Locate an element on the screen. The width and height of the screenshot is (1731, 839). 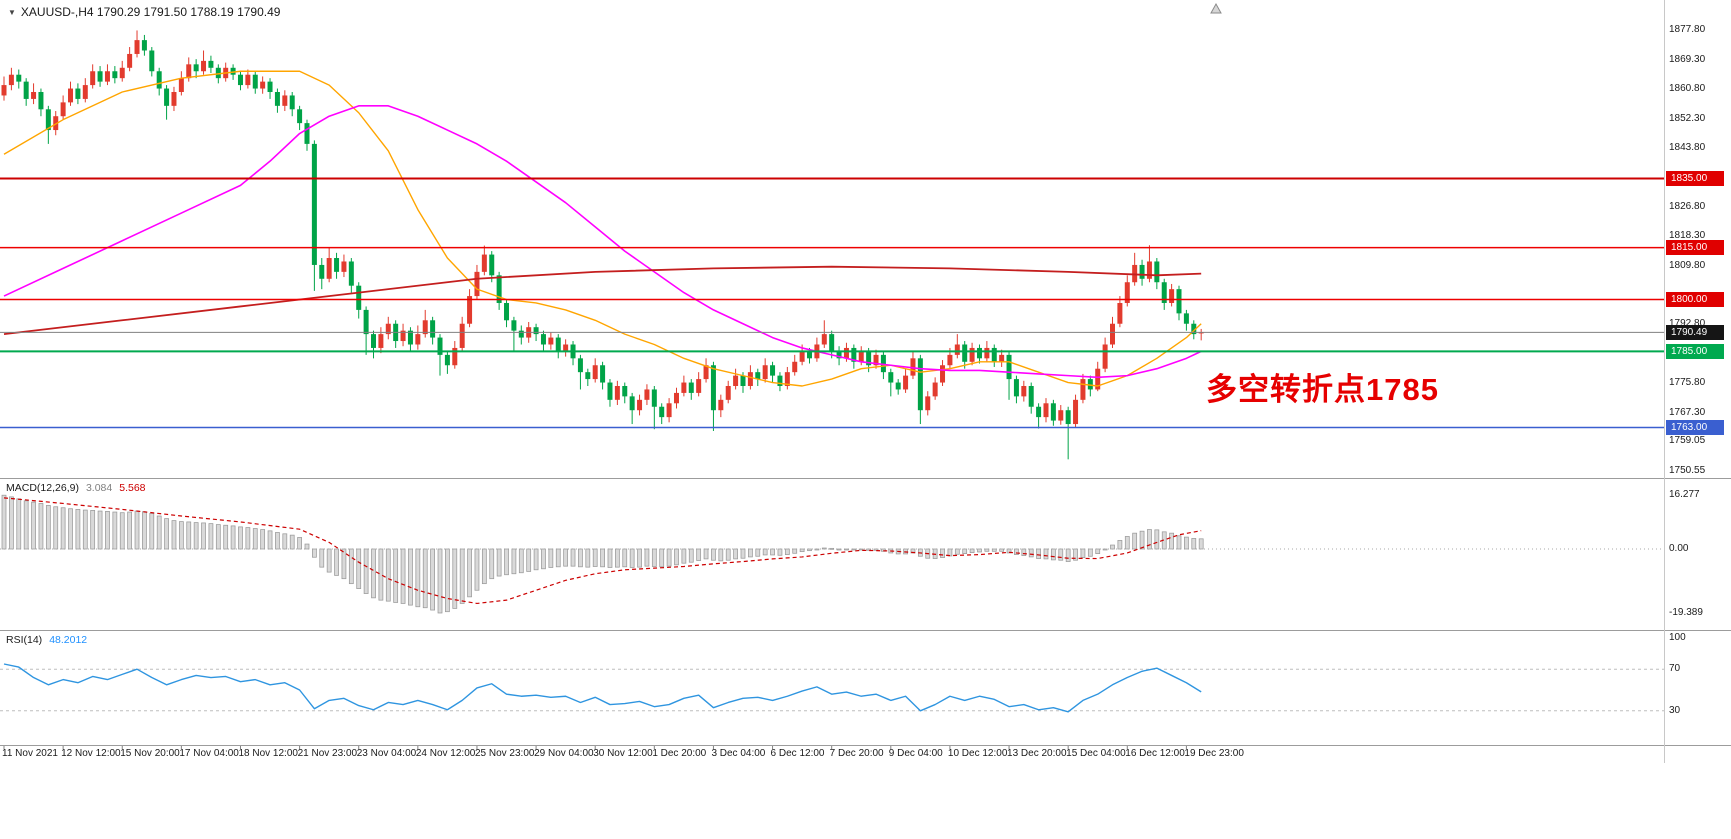
time-axis-label: 25 Nov 23:00 is located at coordinates (504, 753).